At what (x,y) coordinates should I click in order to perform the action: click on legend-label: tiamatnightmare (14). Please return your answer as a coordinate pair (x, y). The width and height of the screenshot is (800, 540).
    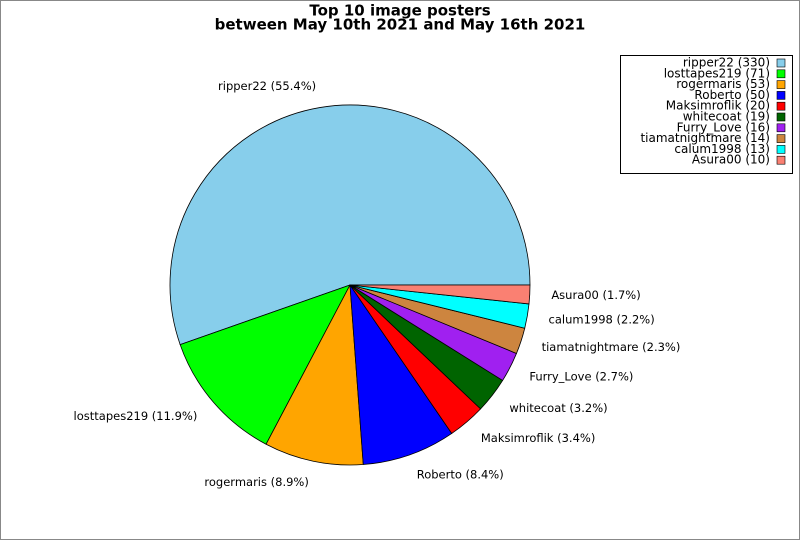
    Looking at the image, I should click on (705, 138).